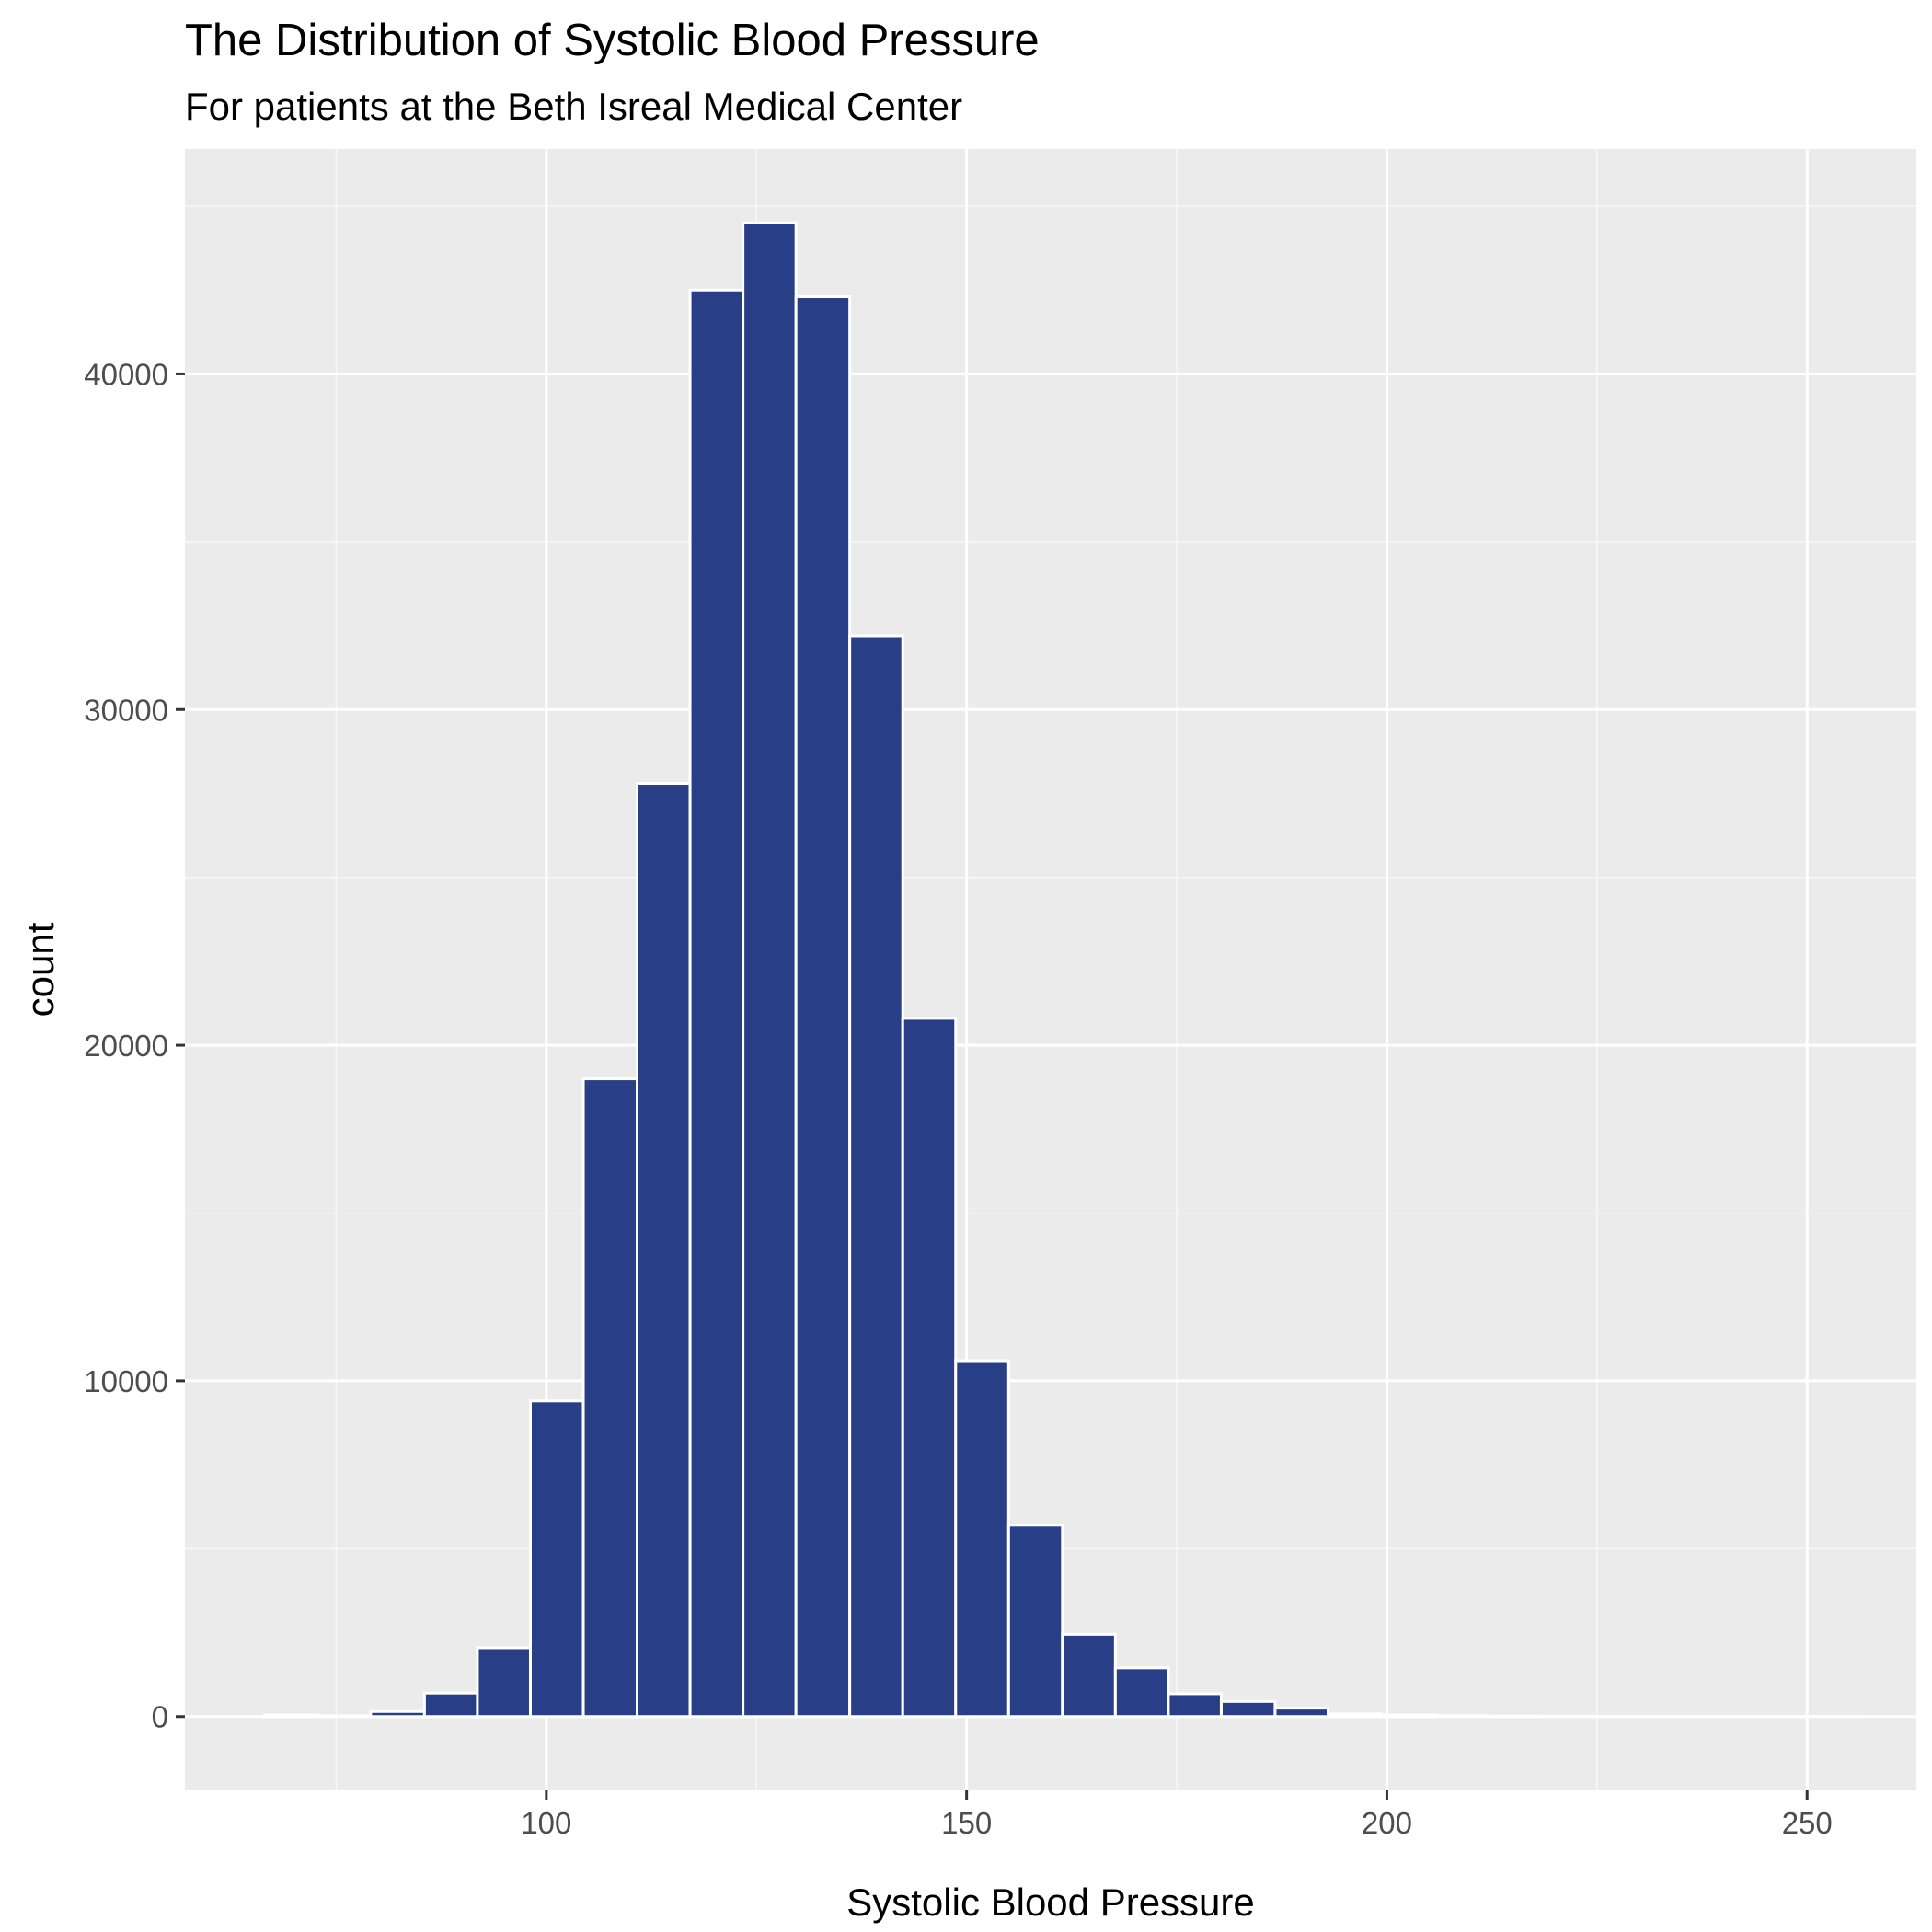  I want to click on y-tick-label: 40000, so click(126, 374).